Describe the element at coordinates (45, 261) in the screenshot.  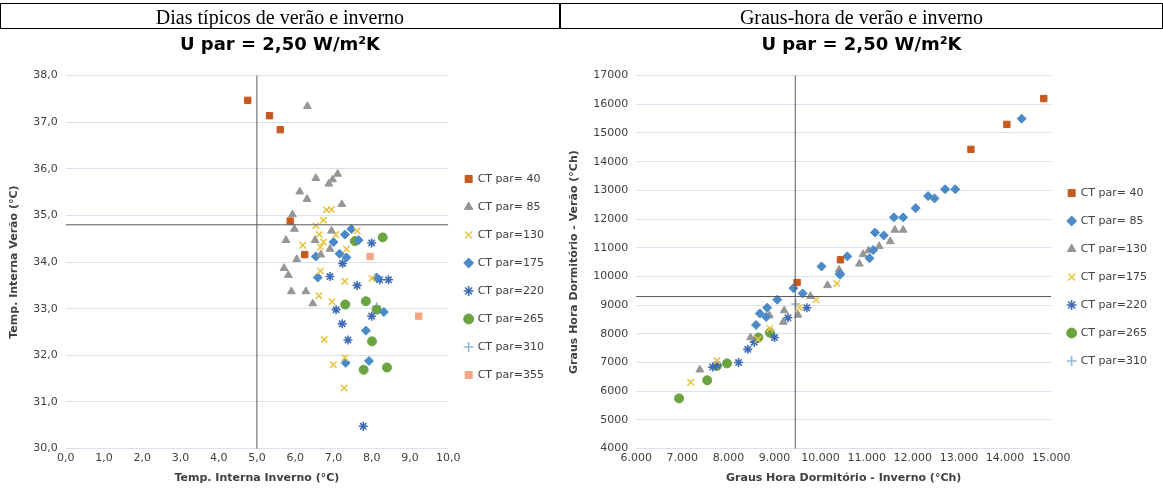
I see `y-tick-label: 34,0` at that location.